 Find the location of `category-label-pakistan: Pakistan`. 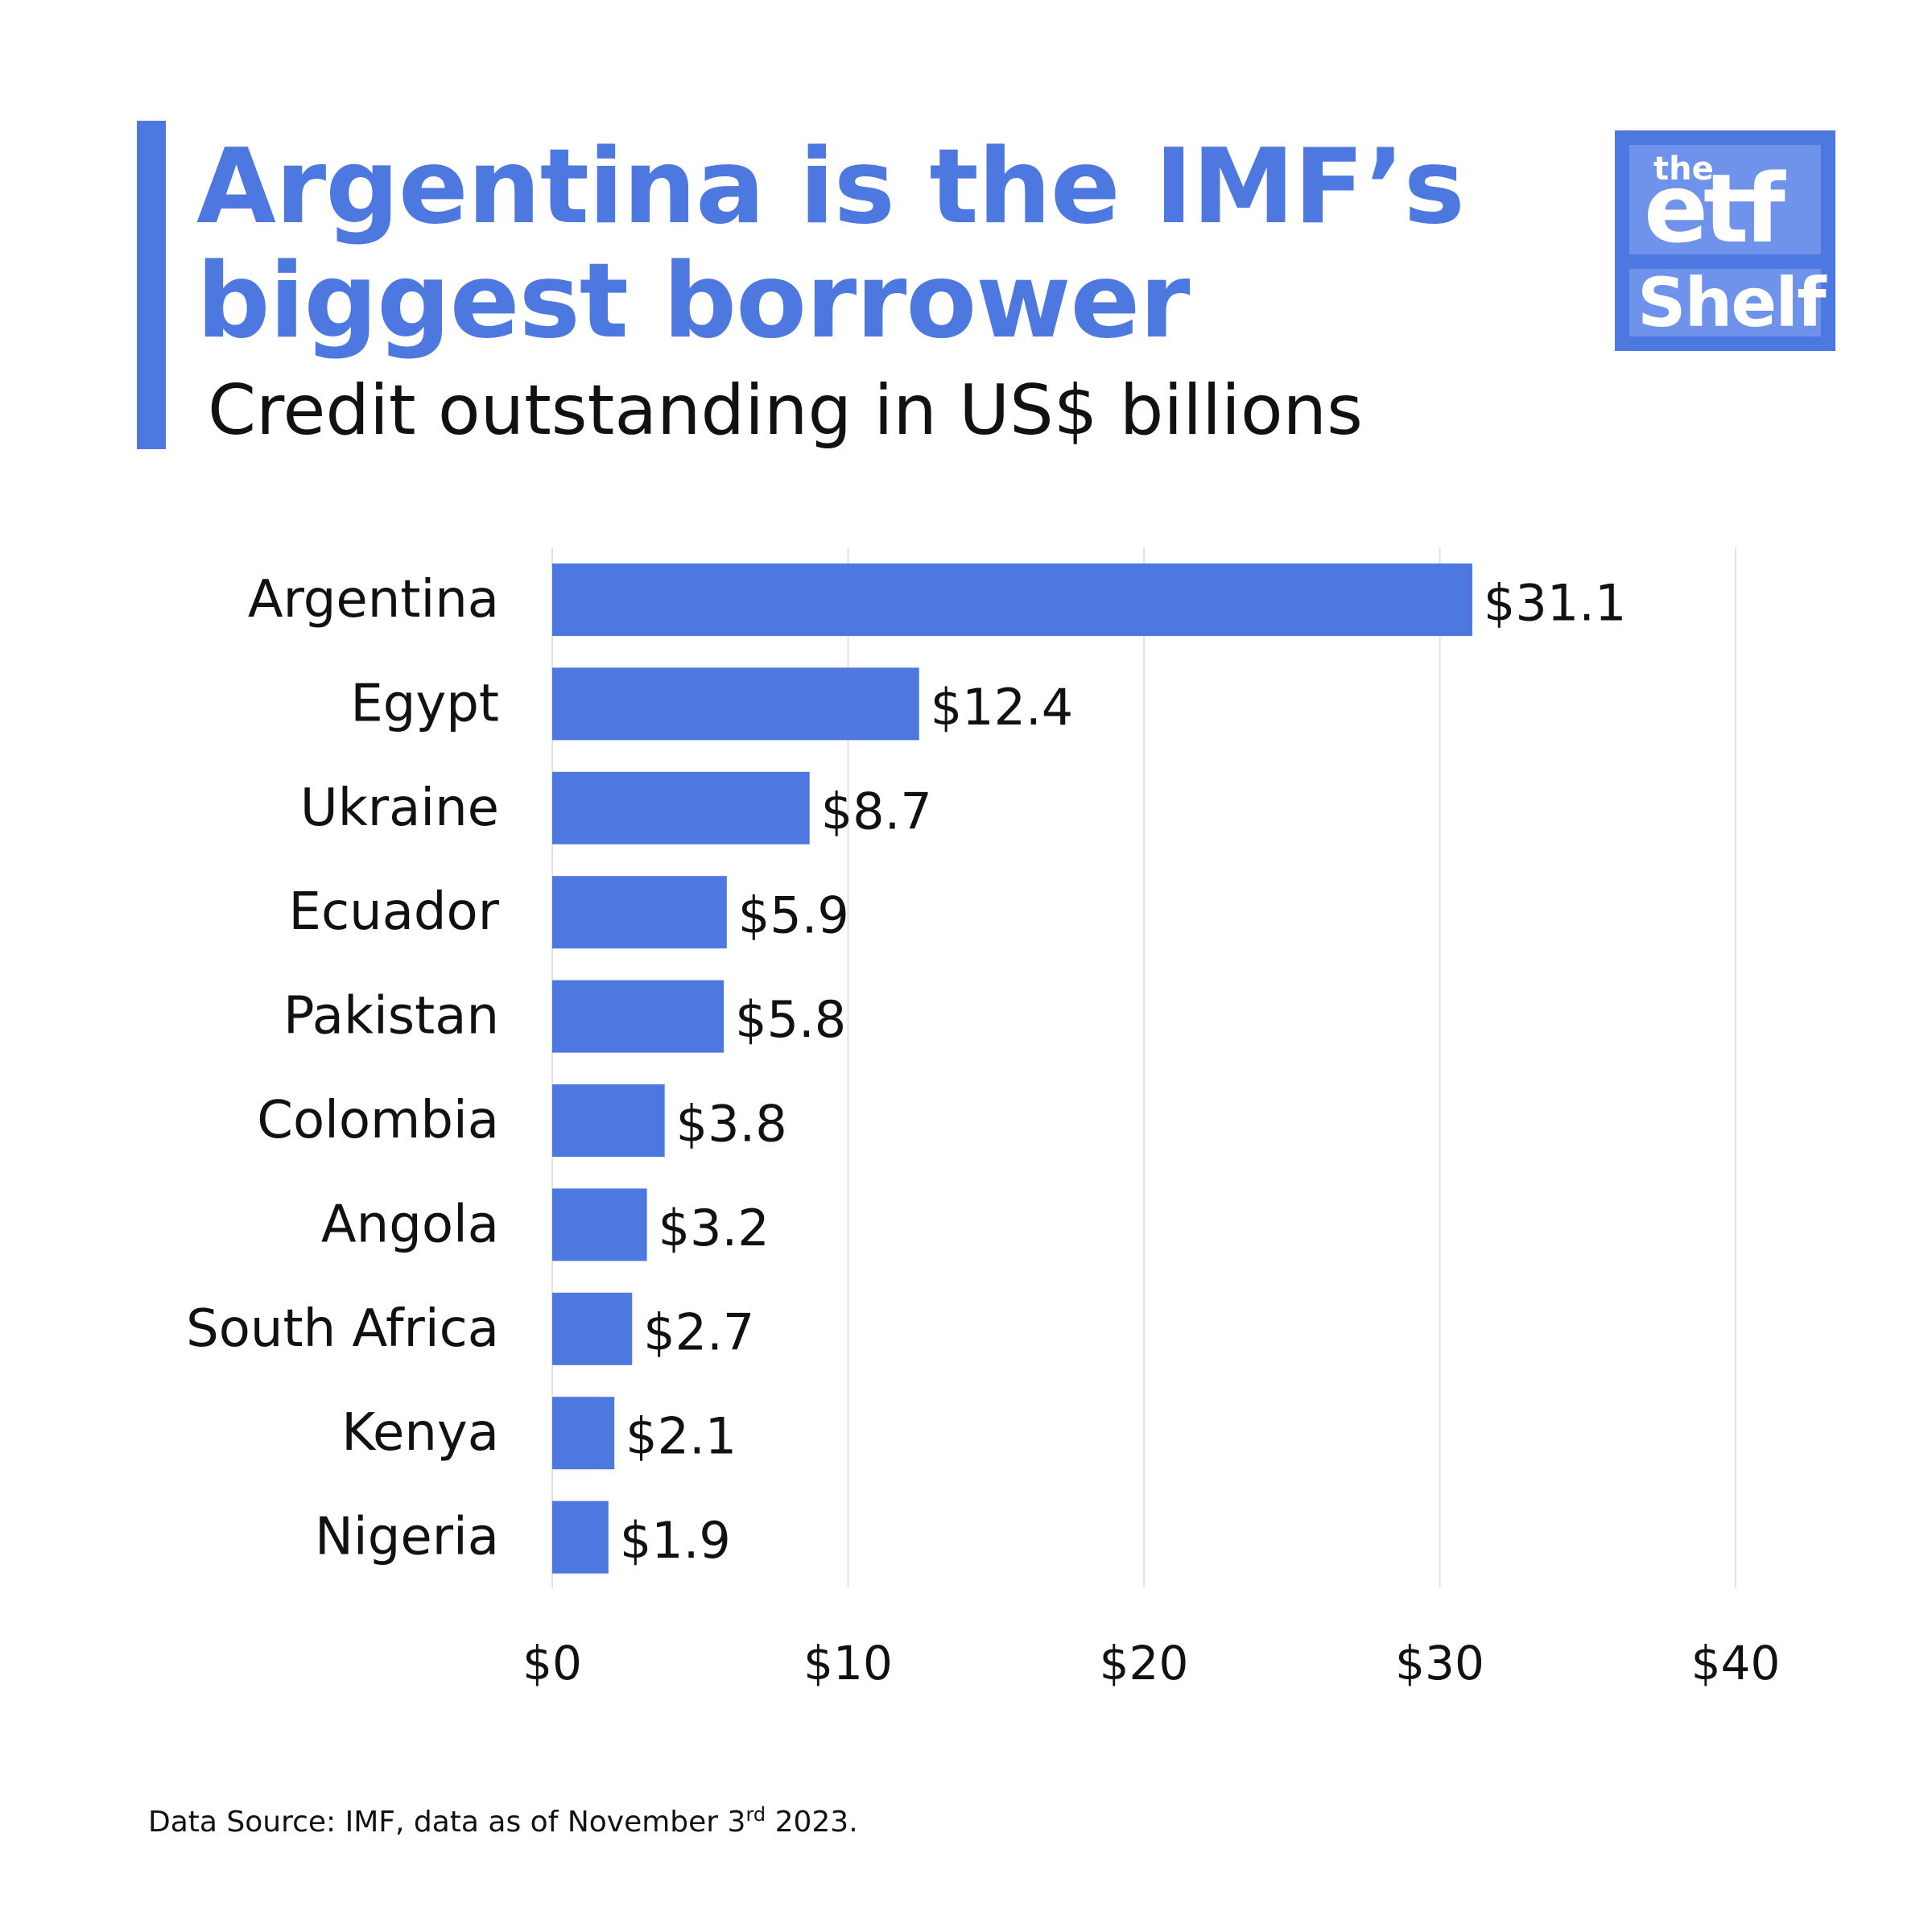

category-label-pakistan: Pakistan is located at coordinates (391, 1016).